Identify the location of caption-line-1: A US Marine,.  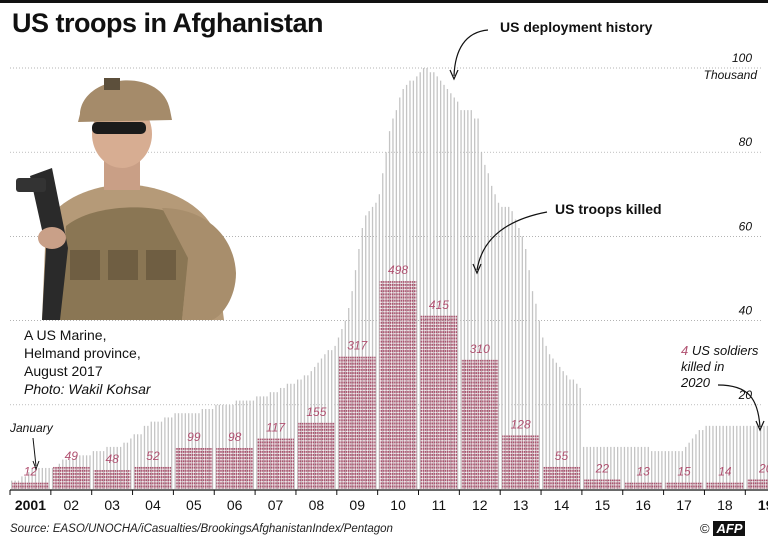
(65, 335).